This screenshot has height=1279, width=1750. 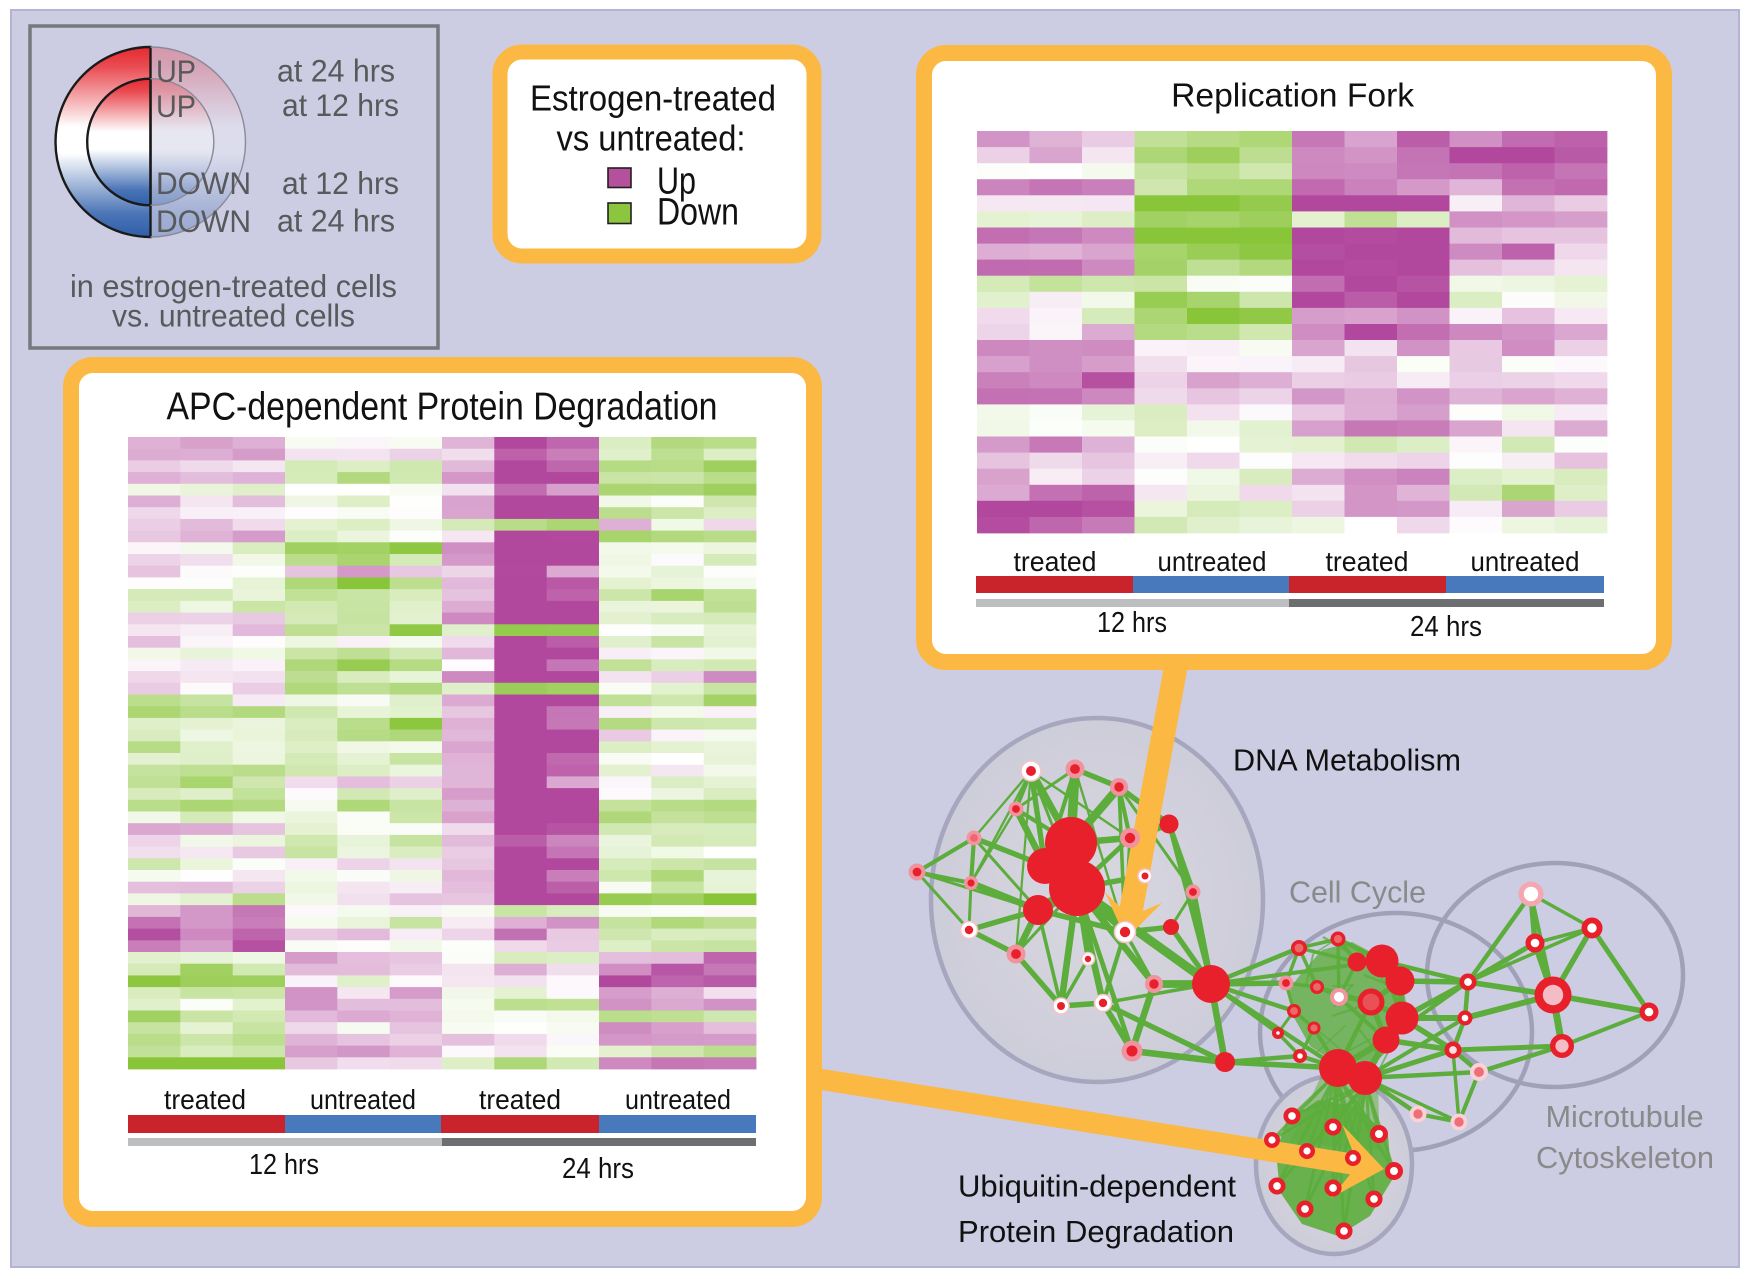 What do you see at coordinates (698, 212) in the screenshot?
I see `svg-text: Down` at bounding box center [698, 212].